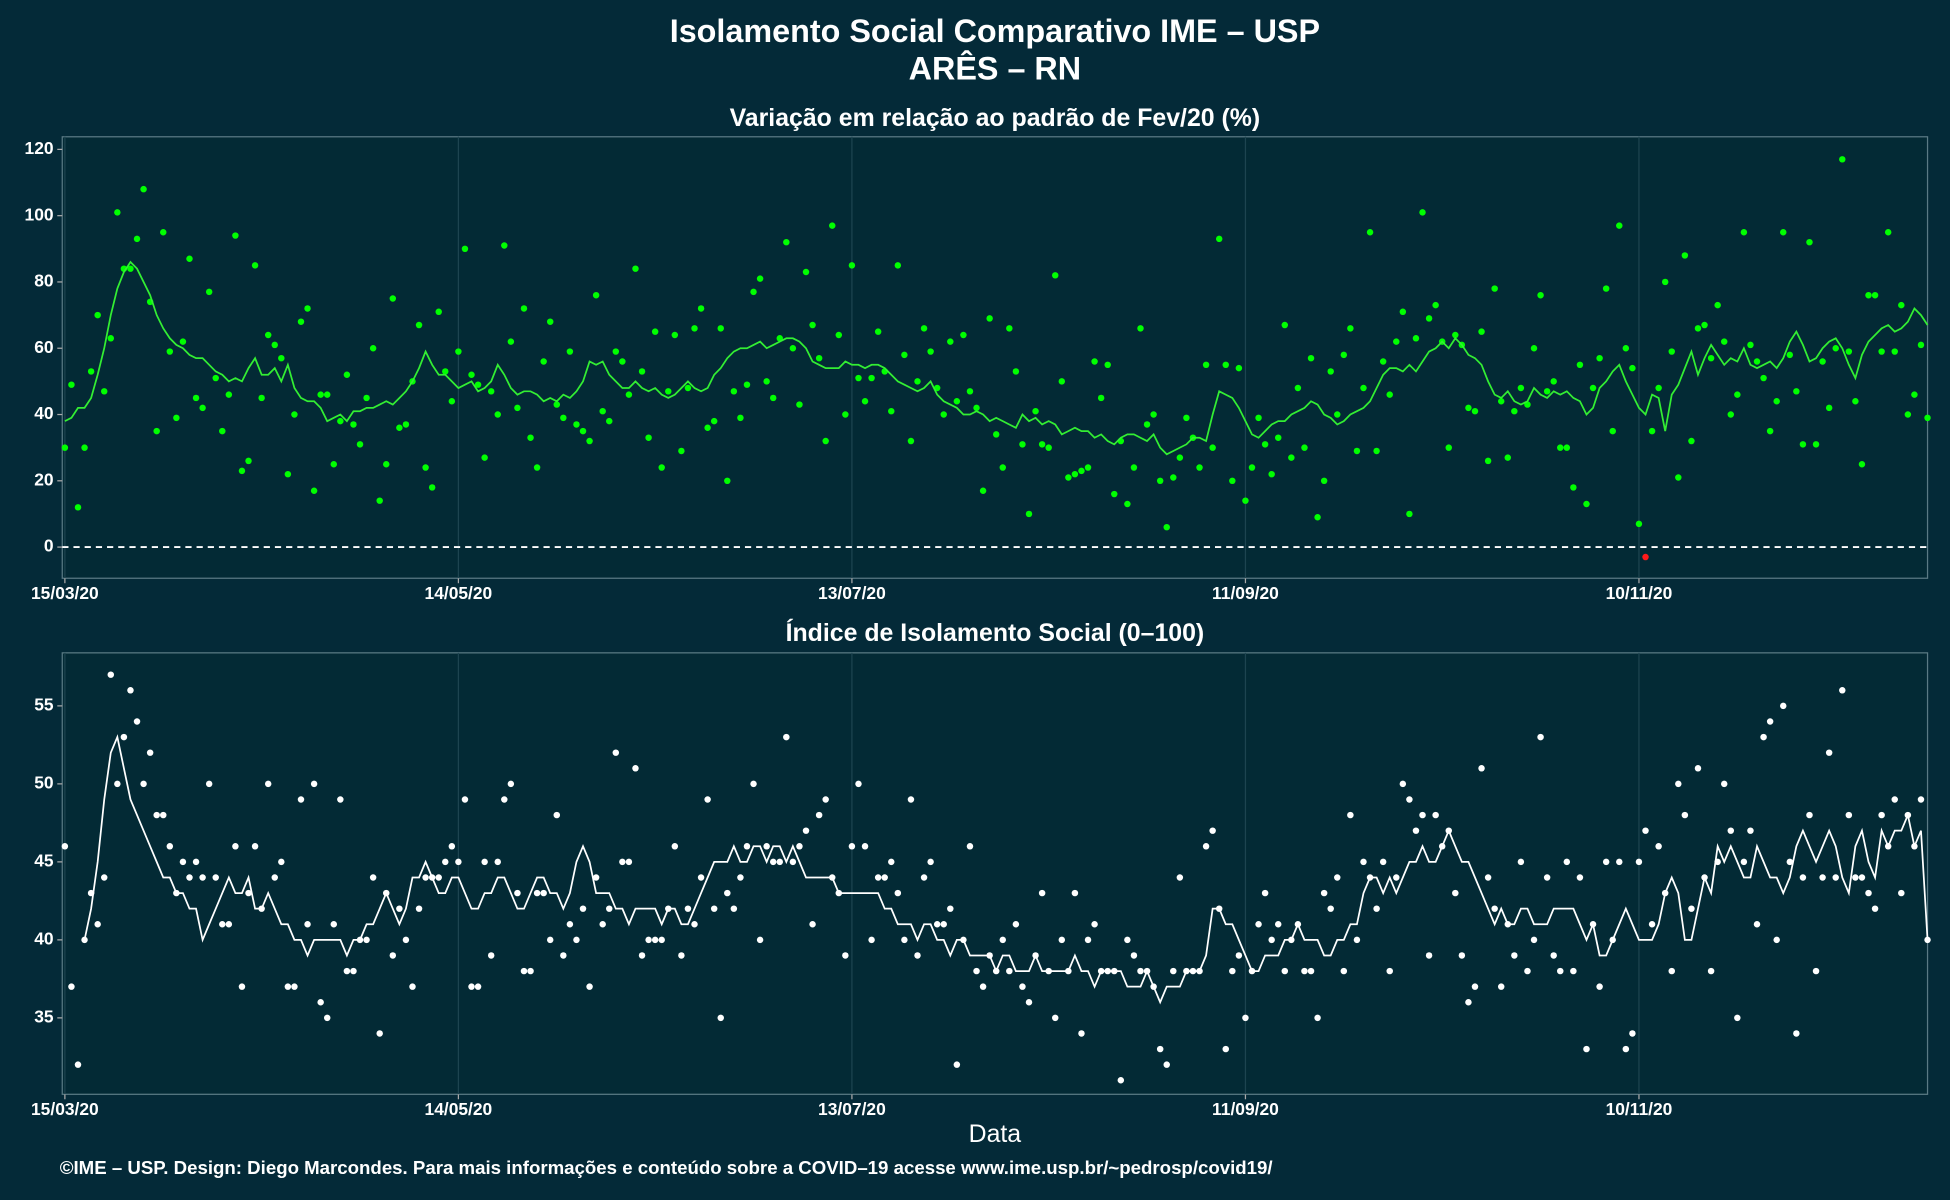  Describe the element at coordinates (995, 632) in the screenshot. I see `panel-title: Índice de Isolamento Social (0–100)` at that location.